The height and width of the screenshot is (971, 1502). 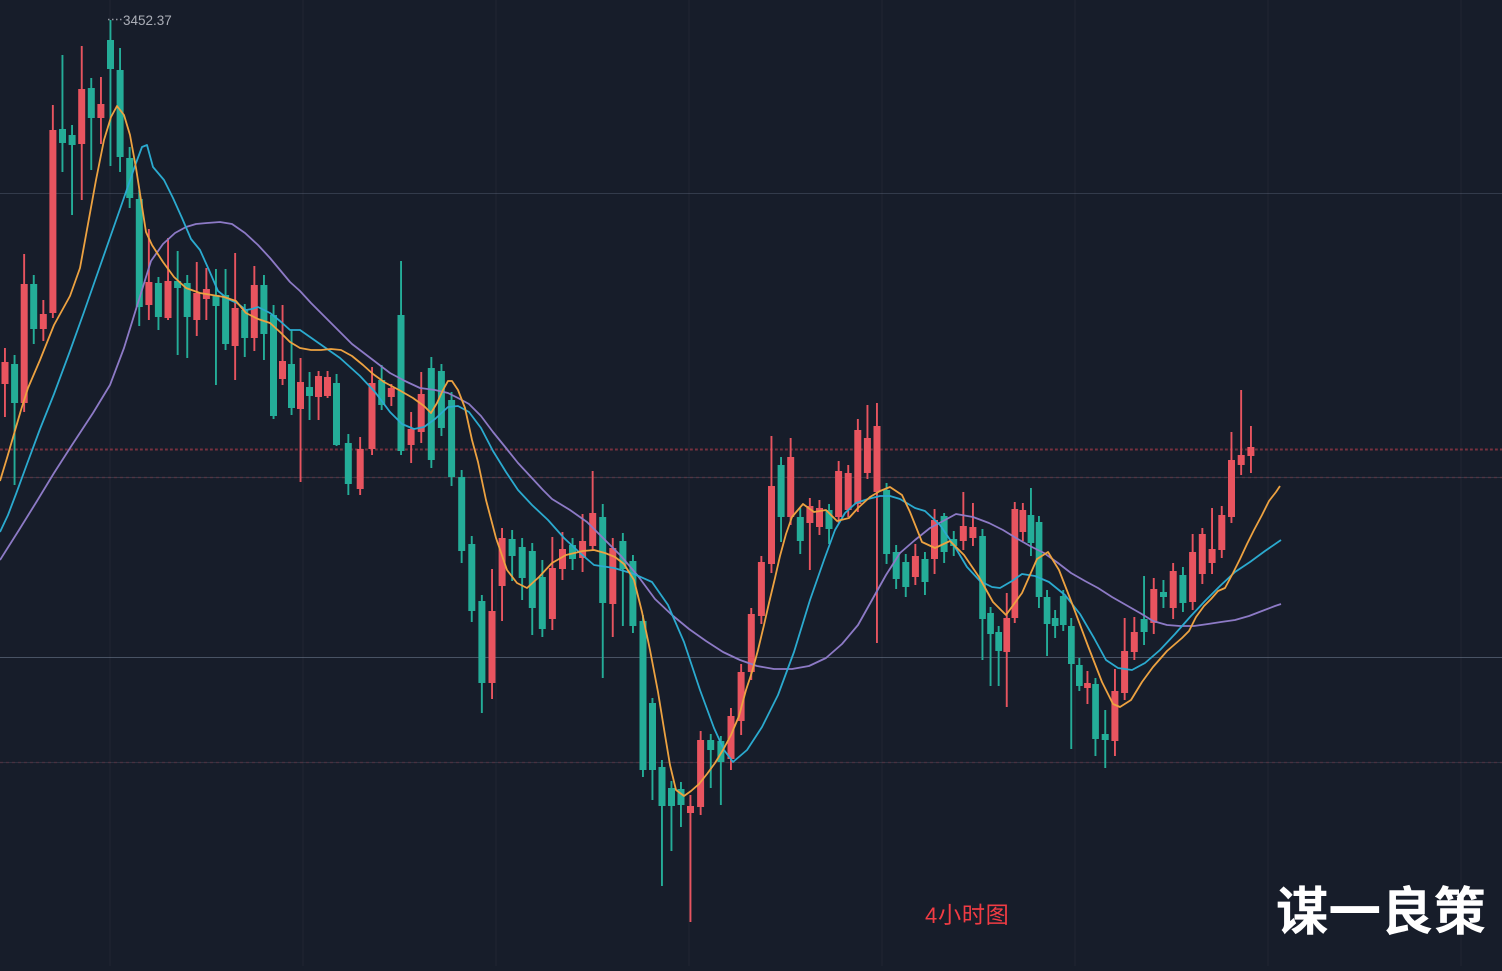 What do you see at coordinates (931, 915) in the screenshot?
I see `svg-text: 4` at bounding box center [931, 915].